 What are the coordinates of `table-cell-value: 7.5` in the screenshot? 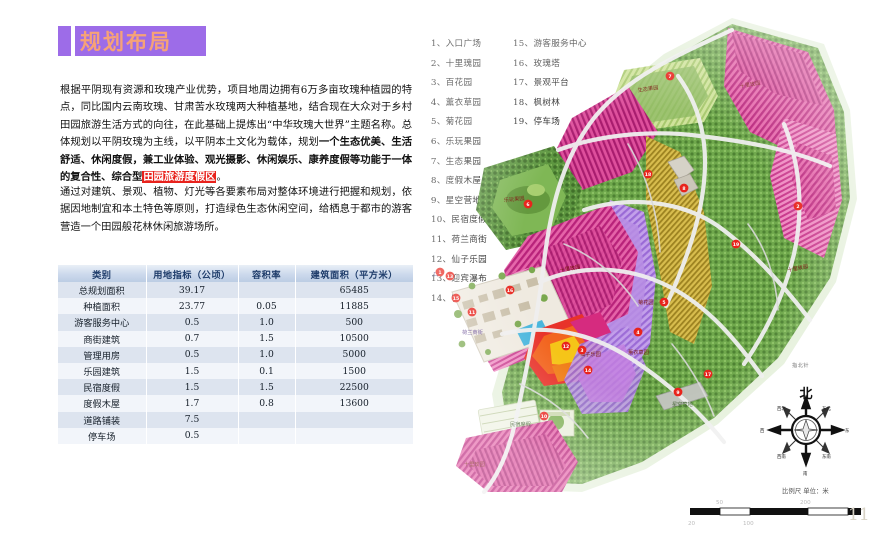 It's located at (192, 419).